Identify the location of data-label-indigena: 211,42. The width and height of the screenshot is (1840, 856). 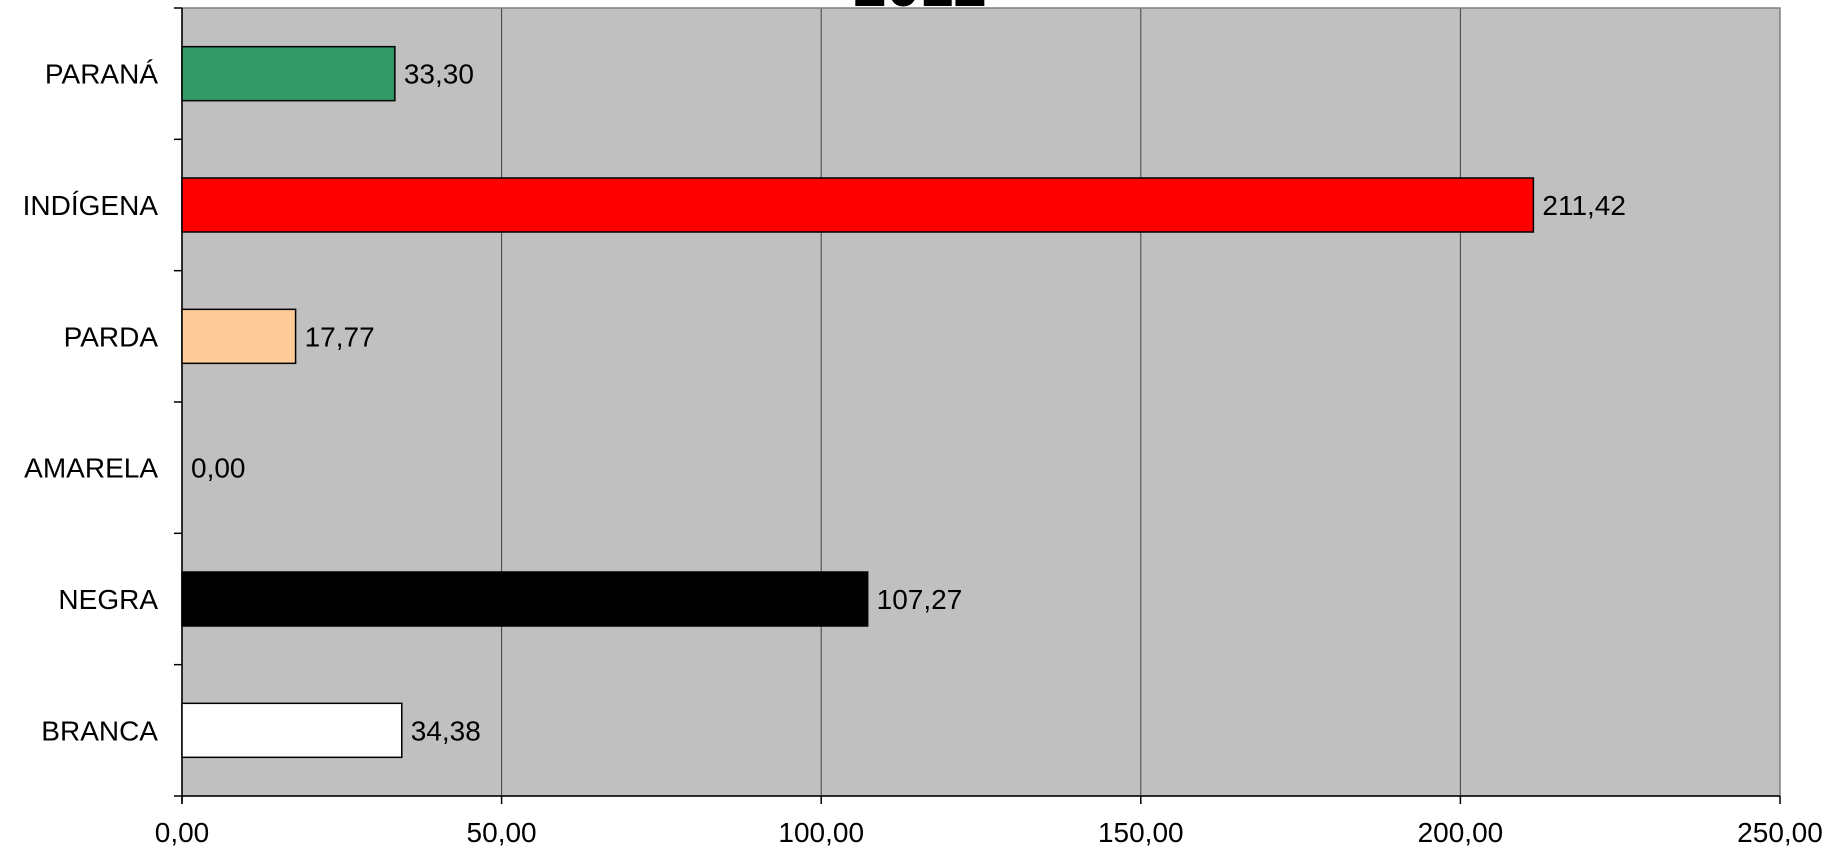
(1584, 205).